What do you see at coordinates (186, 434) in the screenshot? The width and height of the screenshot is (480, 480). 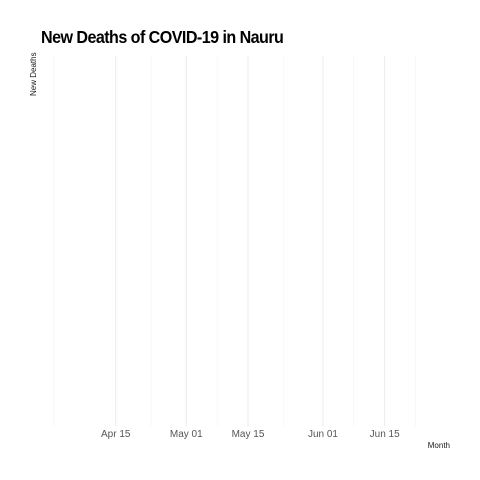 I see `x-tick-label-1: May 01` at bounding box center [186, 434].